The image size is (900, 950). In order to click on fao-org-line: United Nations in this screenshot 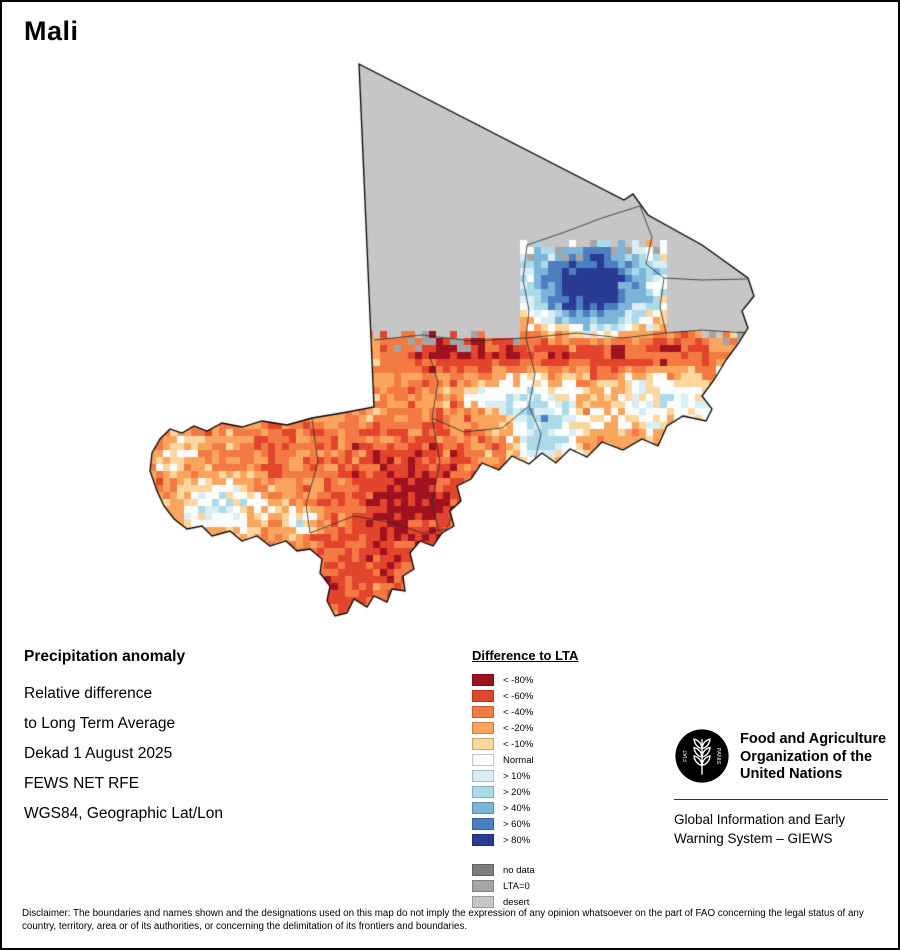, I will do `click(791, 774)`.